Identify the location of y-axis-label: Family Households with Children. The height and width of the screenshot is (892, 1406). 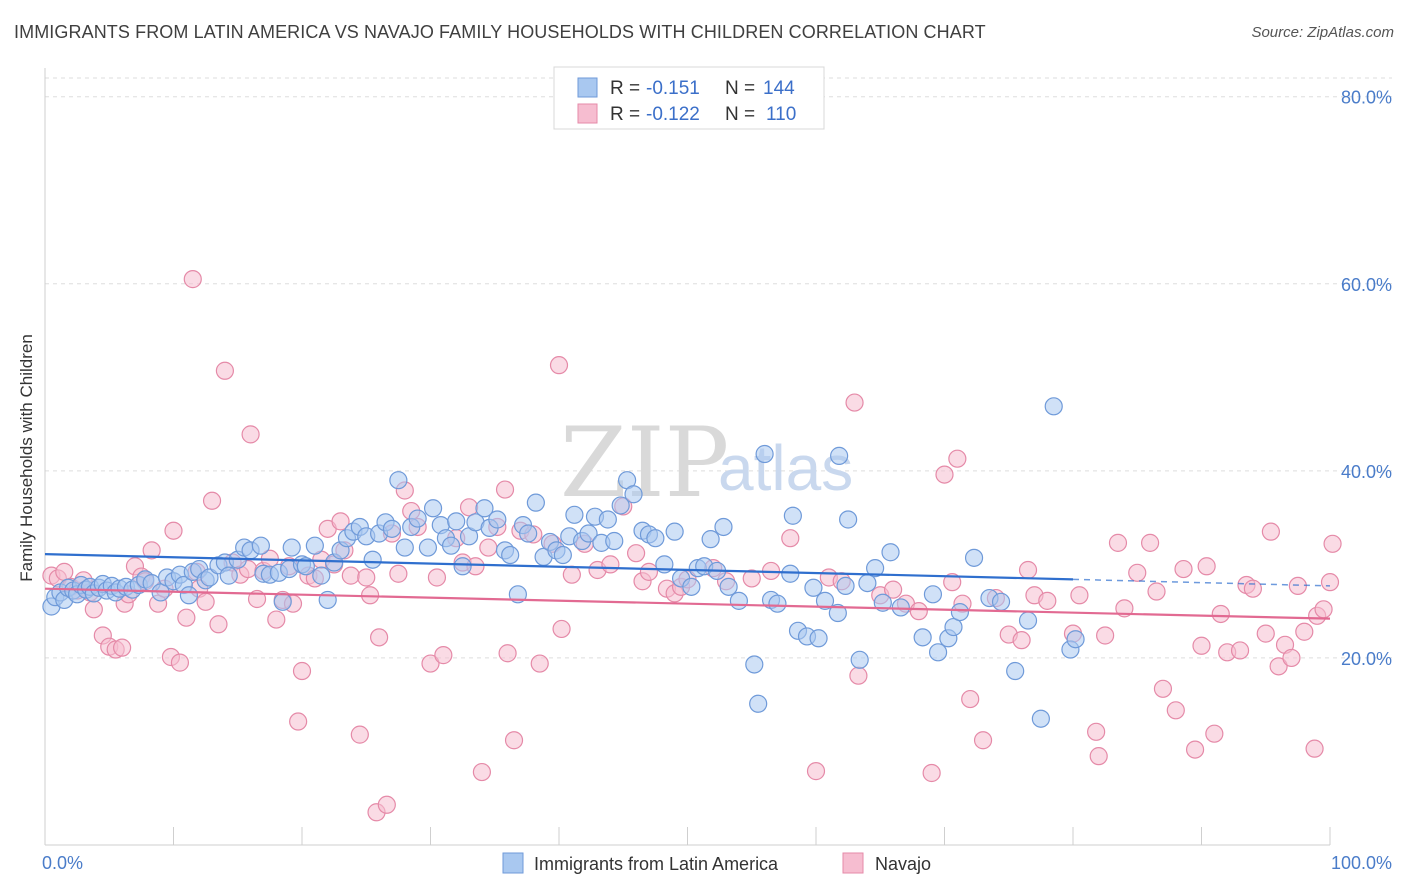
(26, 458).